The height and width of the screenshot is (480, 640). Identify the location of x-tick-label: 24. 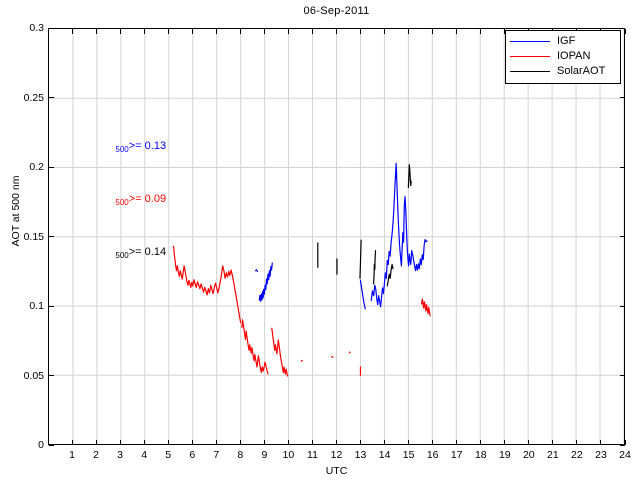
(625, 455).